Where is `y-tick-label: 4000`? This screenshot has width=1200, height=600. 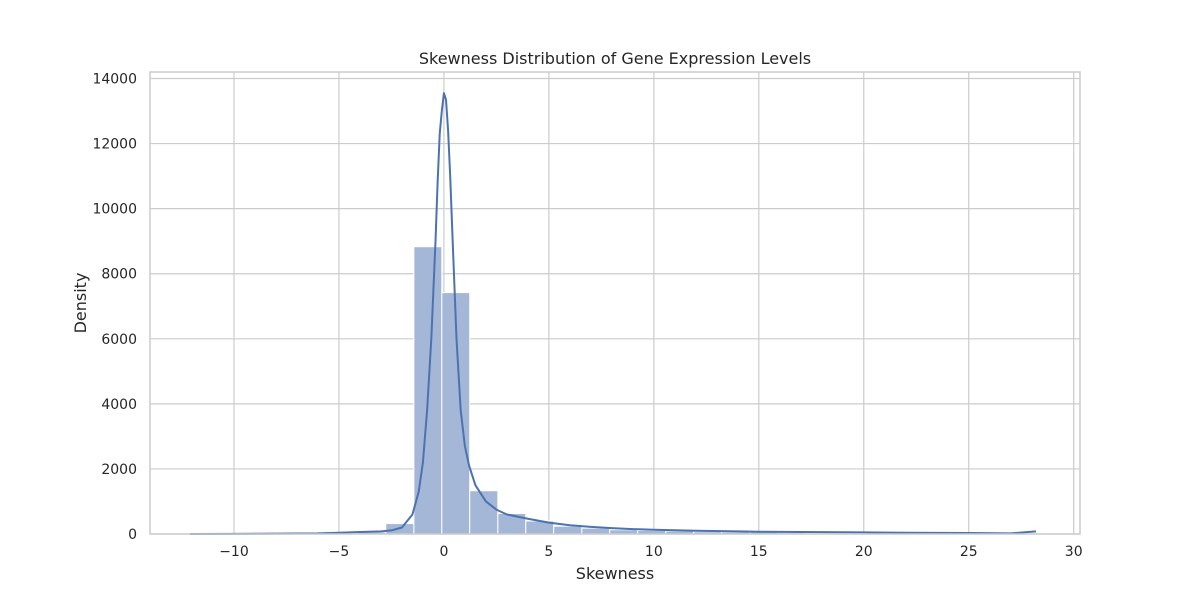
y-tick-label: 4000 is located at coordinates (119, 405).